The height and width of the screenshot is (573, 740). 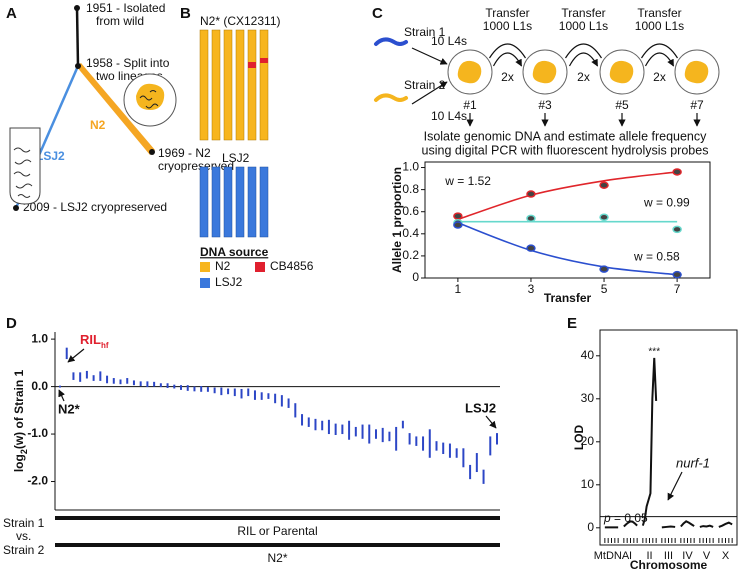 What do you see at coordinates (252, 65) in the screenshot?
I see `introgression` at bounding box center [252, 65].